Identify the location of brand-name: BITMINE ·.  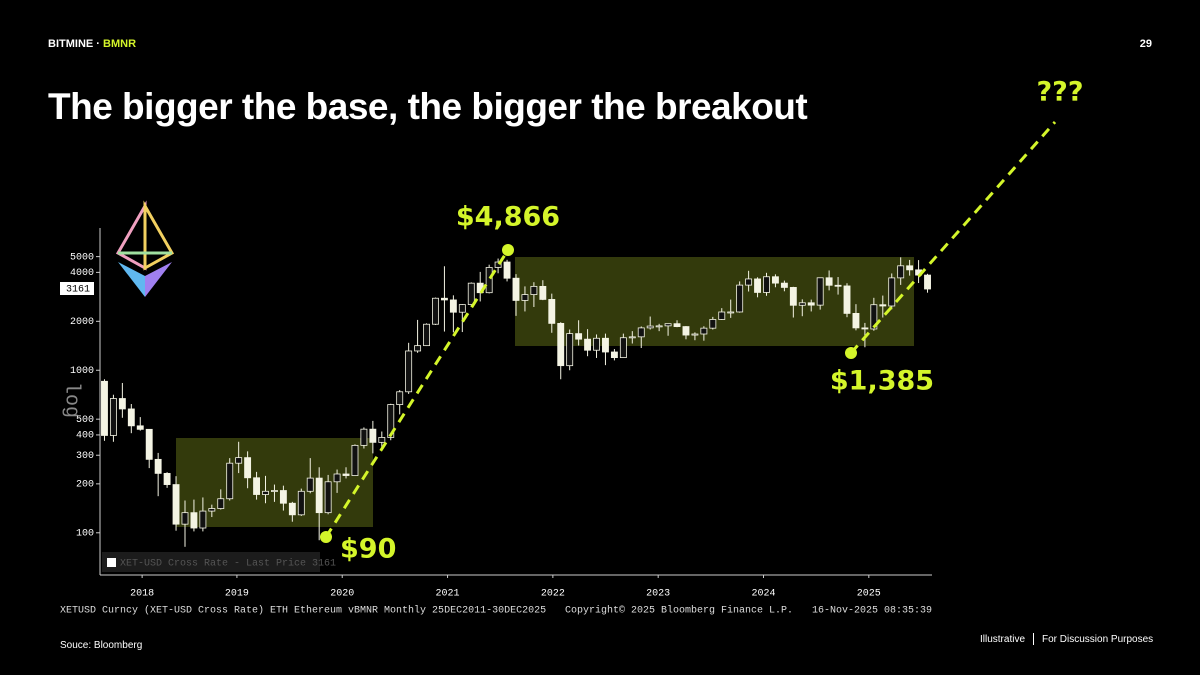
(74, 44).